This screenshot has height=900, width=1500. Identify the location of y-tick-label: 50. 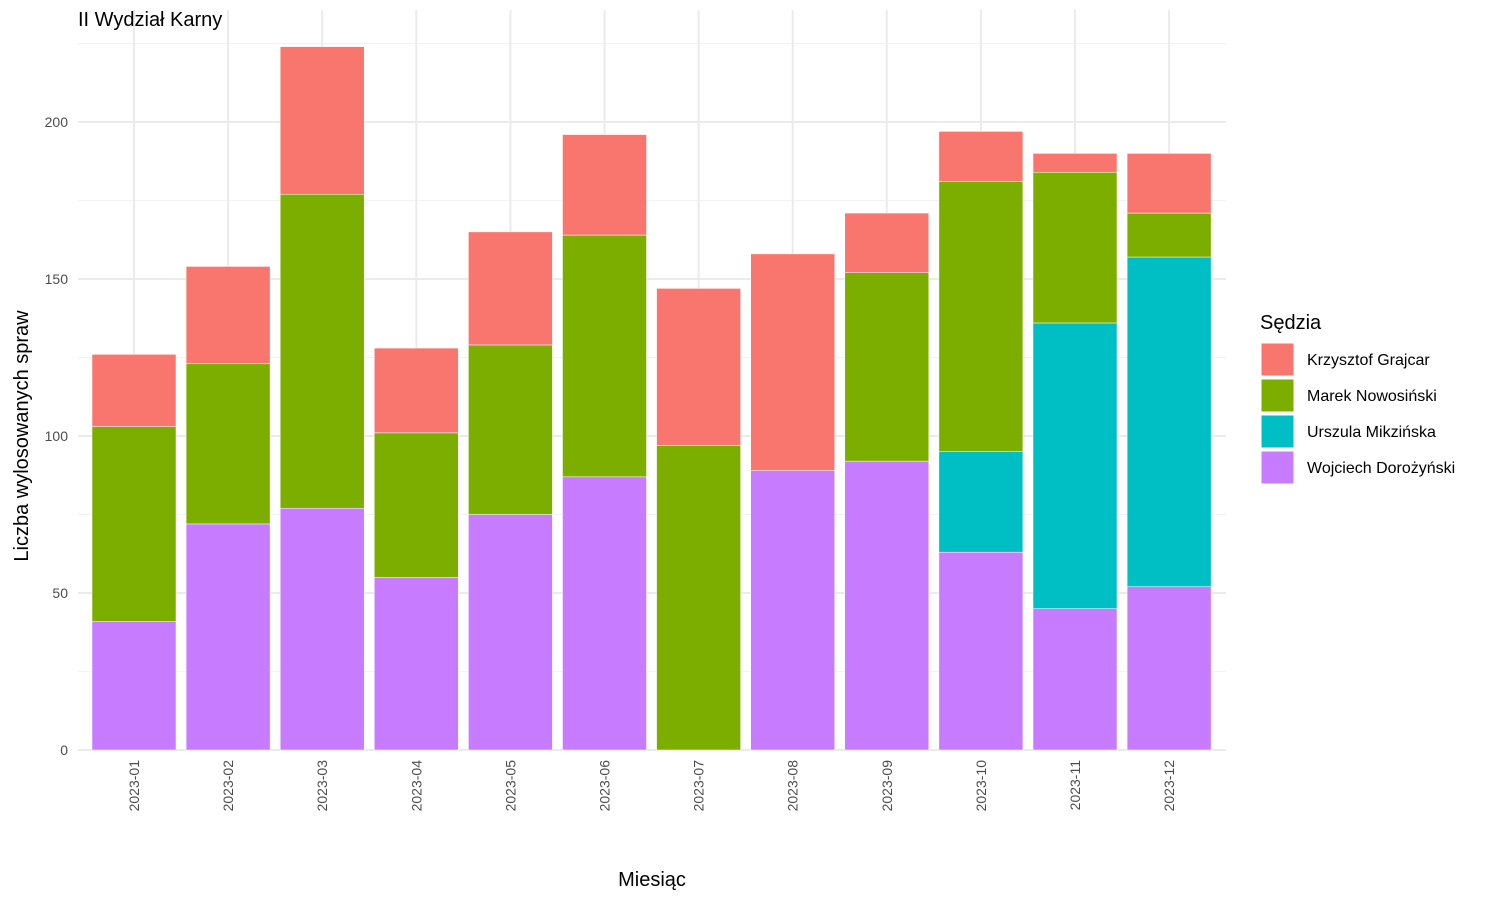
(60, 593).